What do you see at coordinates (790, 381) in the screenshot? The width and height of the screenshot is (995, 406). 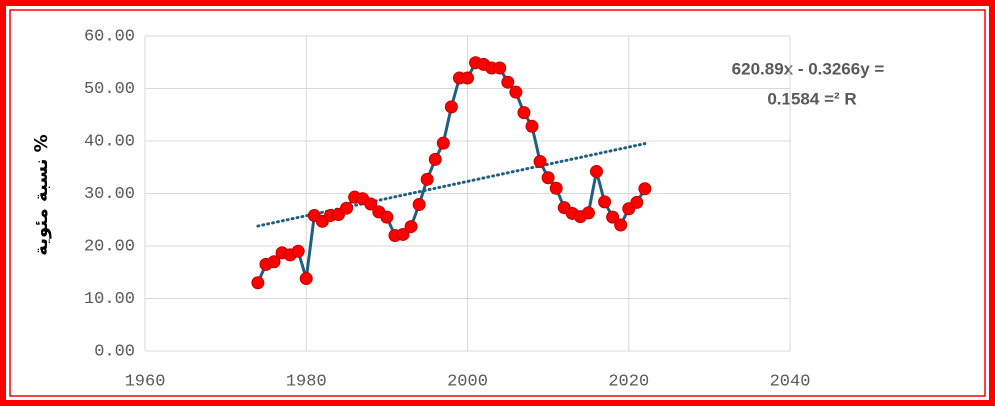 I see `x-tick-label: 2040` at bounding box center [790, 381].